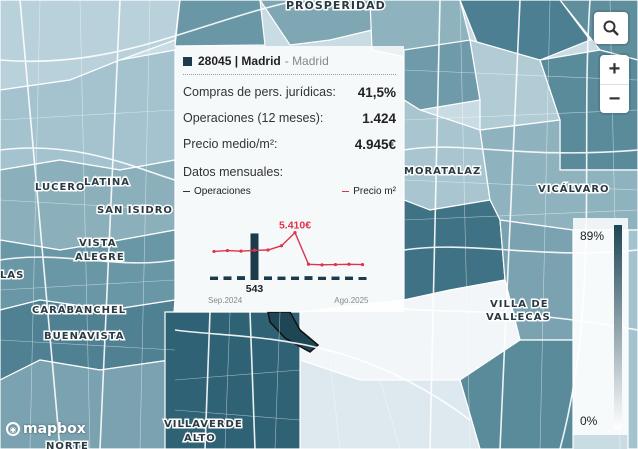 This screenshot has width=638, height=449. What do you see at coordinates (84, 336) in the screenshot?
I see `map-label-buenavista: BUENAVISTA` at bounding box center [84, 336].